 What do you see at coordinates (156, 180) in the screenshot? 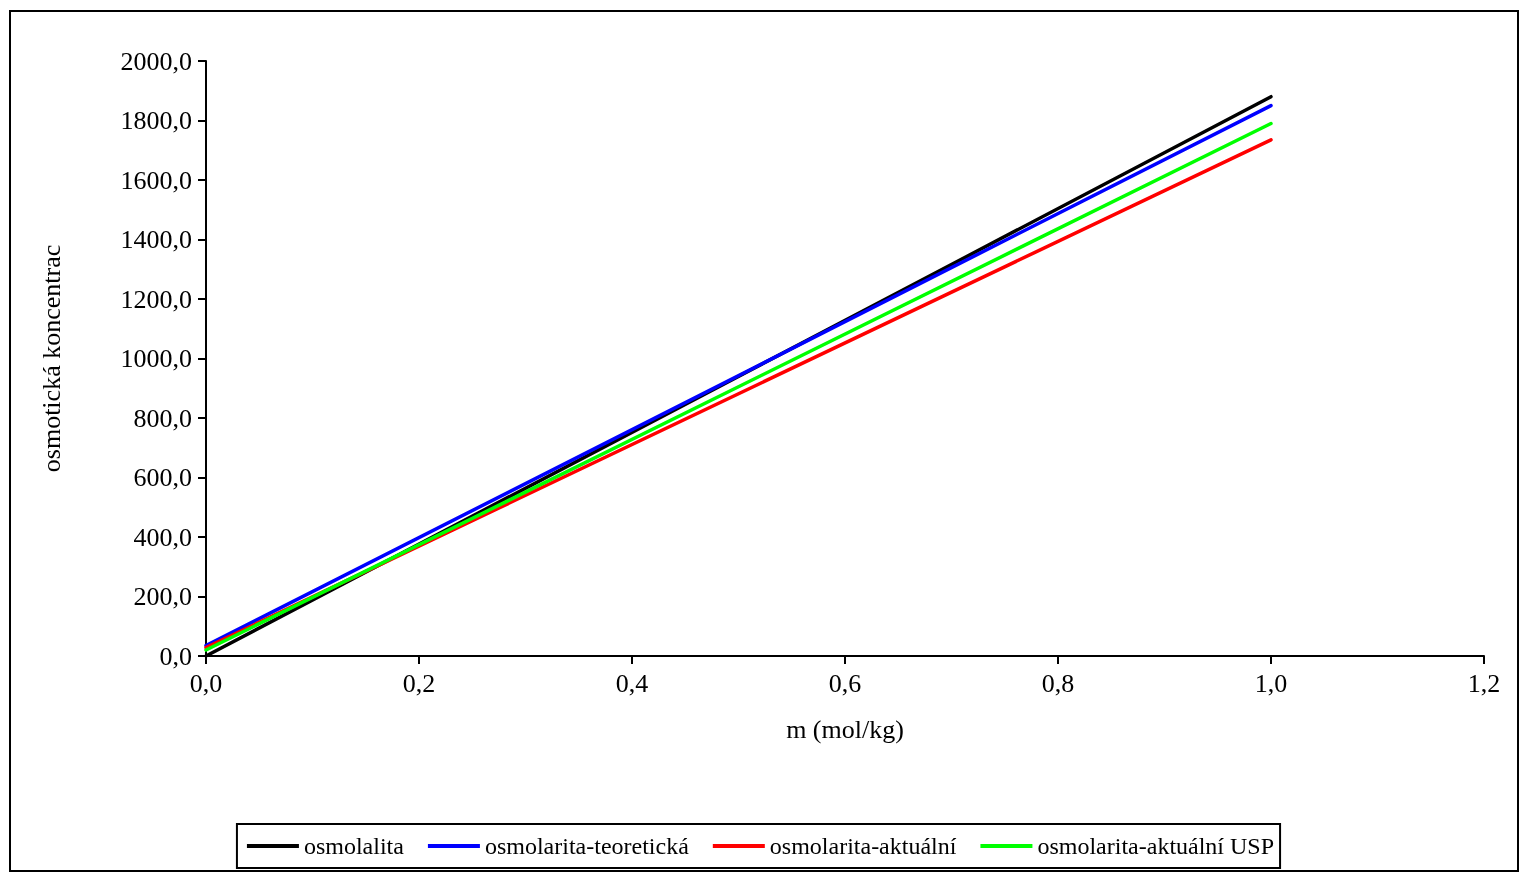
I see `y-tick-label: 1600,0` at bounding box center [156, 180].